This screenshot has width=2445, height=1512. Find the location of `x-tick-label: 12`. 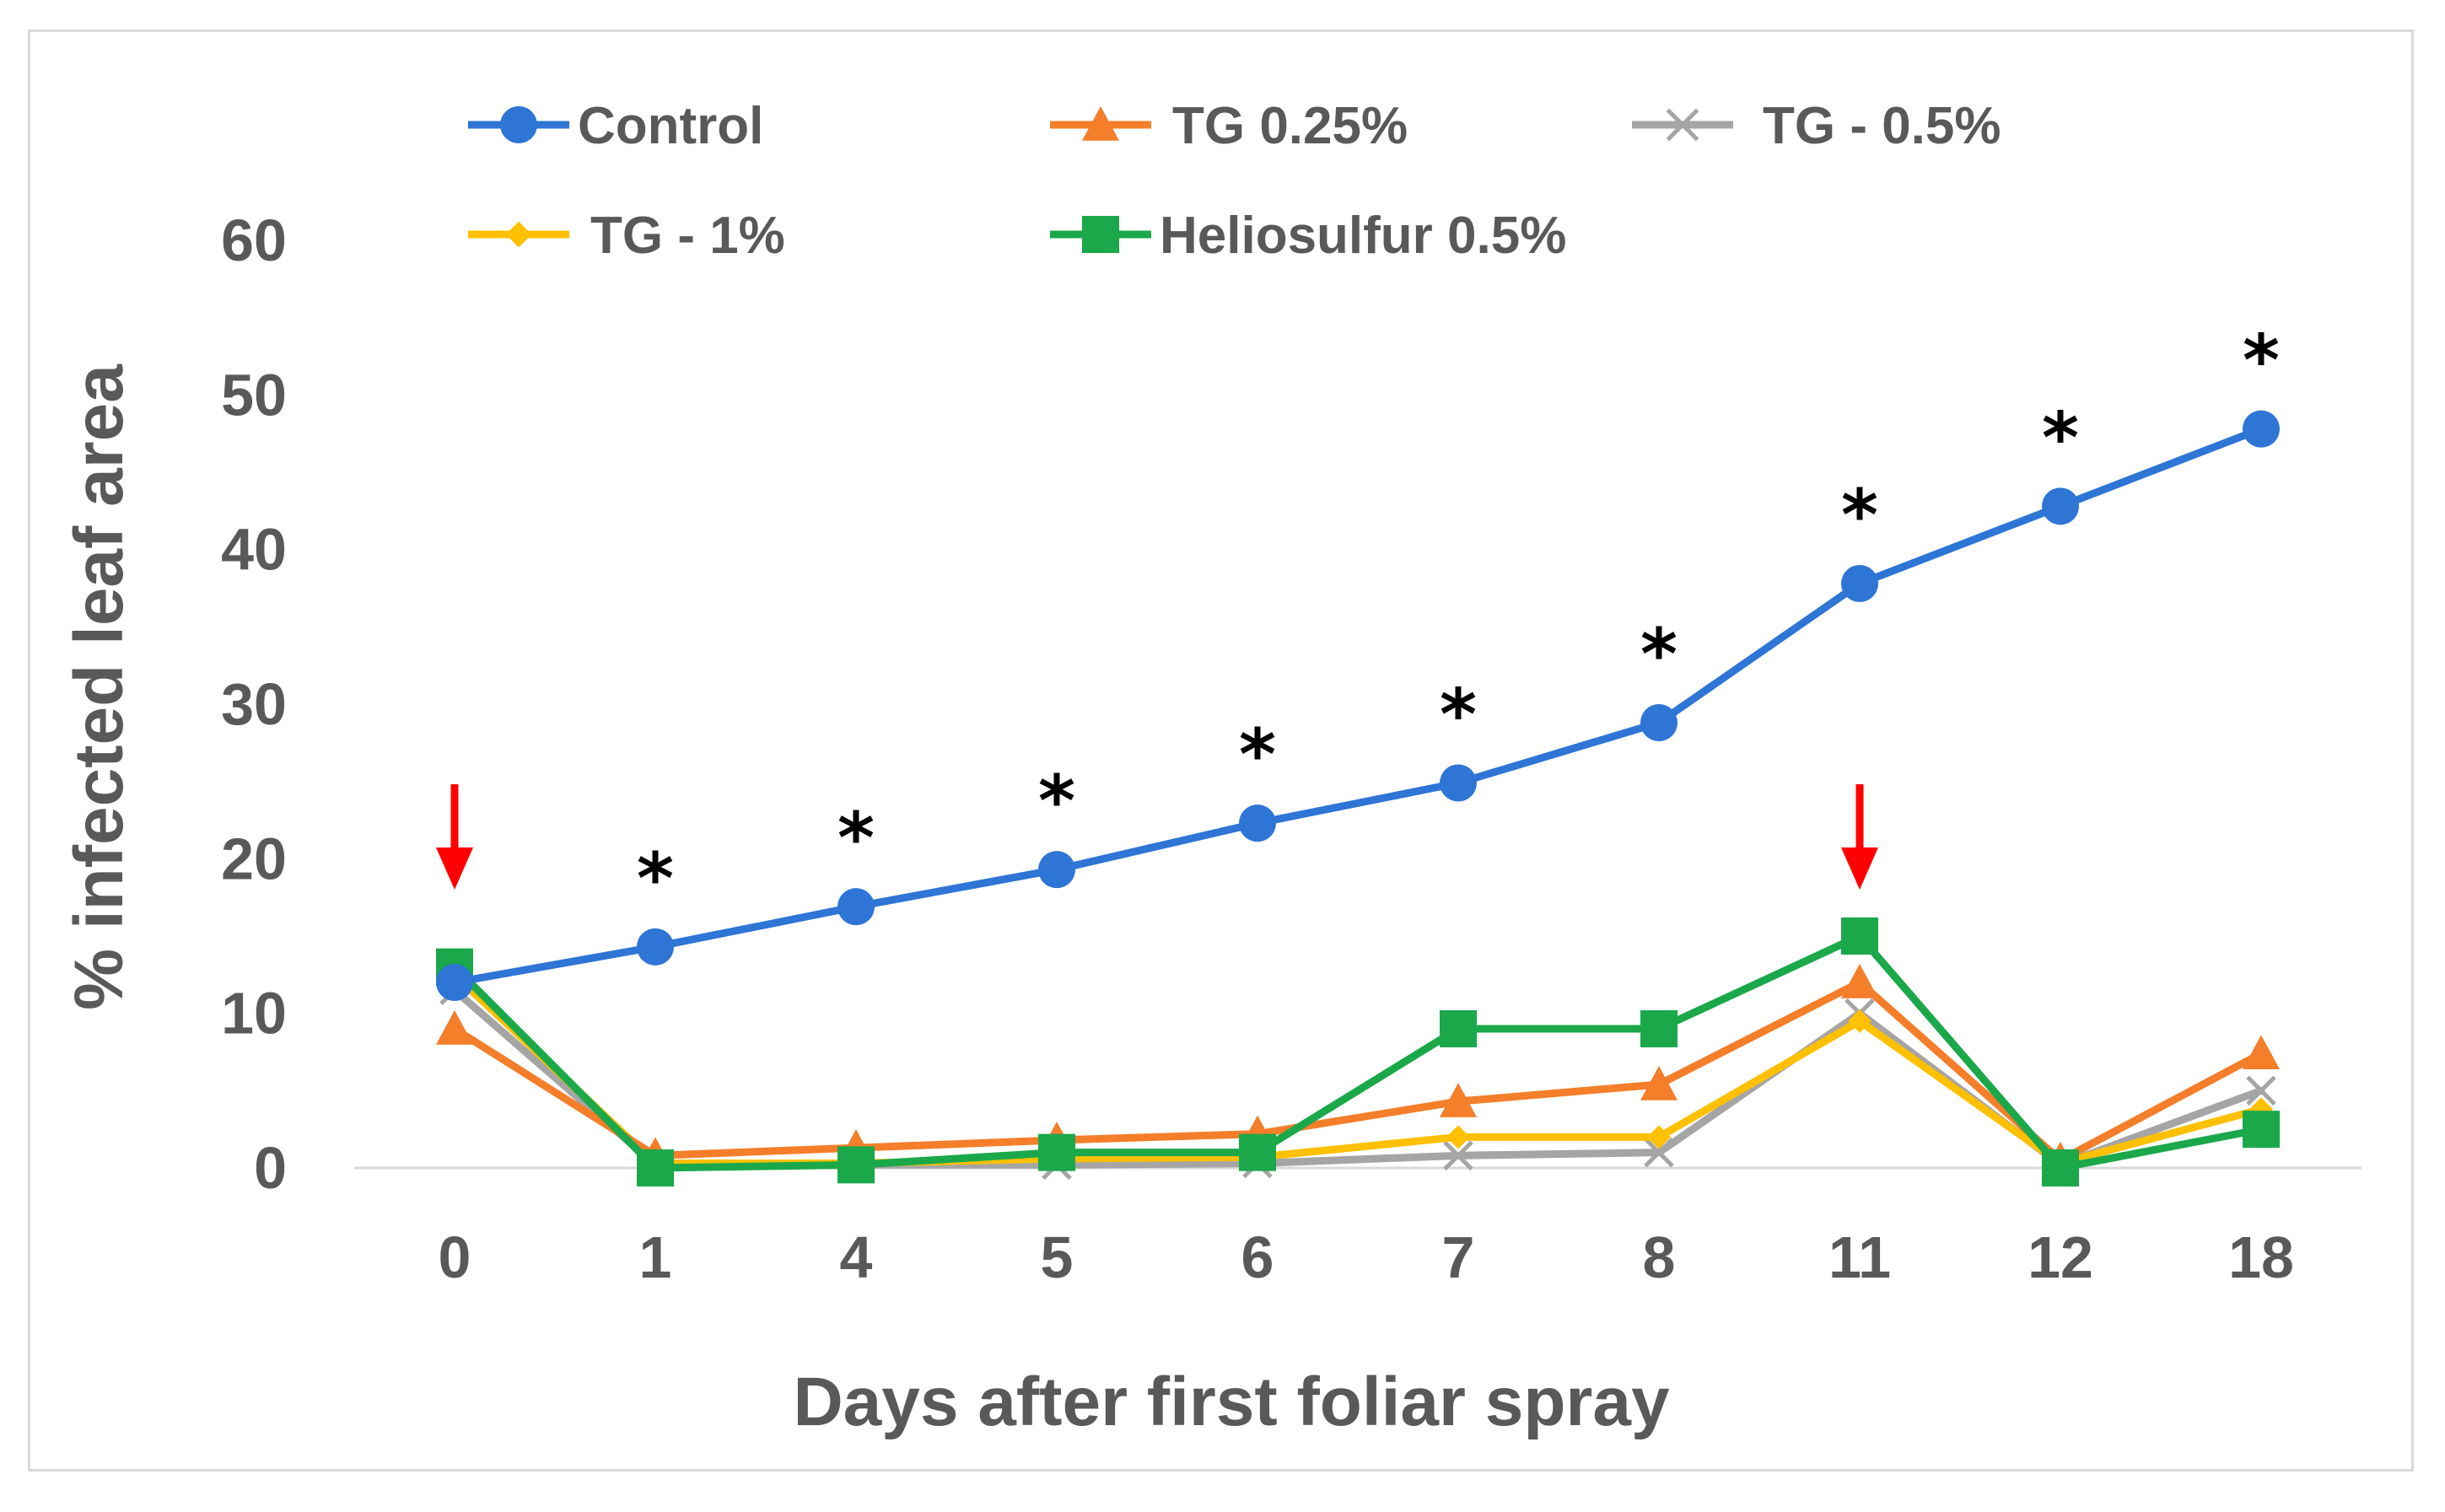

x-tick-label: 12 is located at coordinates (2060, 1257).